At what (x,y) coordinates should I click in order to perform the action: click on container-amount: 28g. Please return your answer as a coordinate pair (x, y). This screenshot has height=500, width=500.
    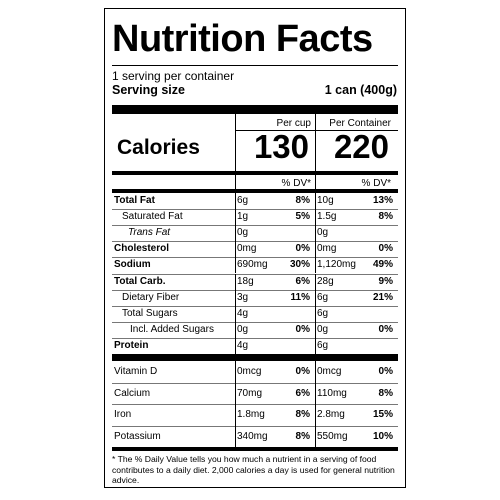
    Looking at the image, I should click on (325, 281).